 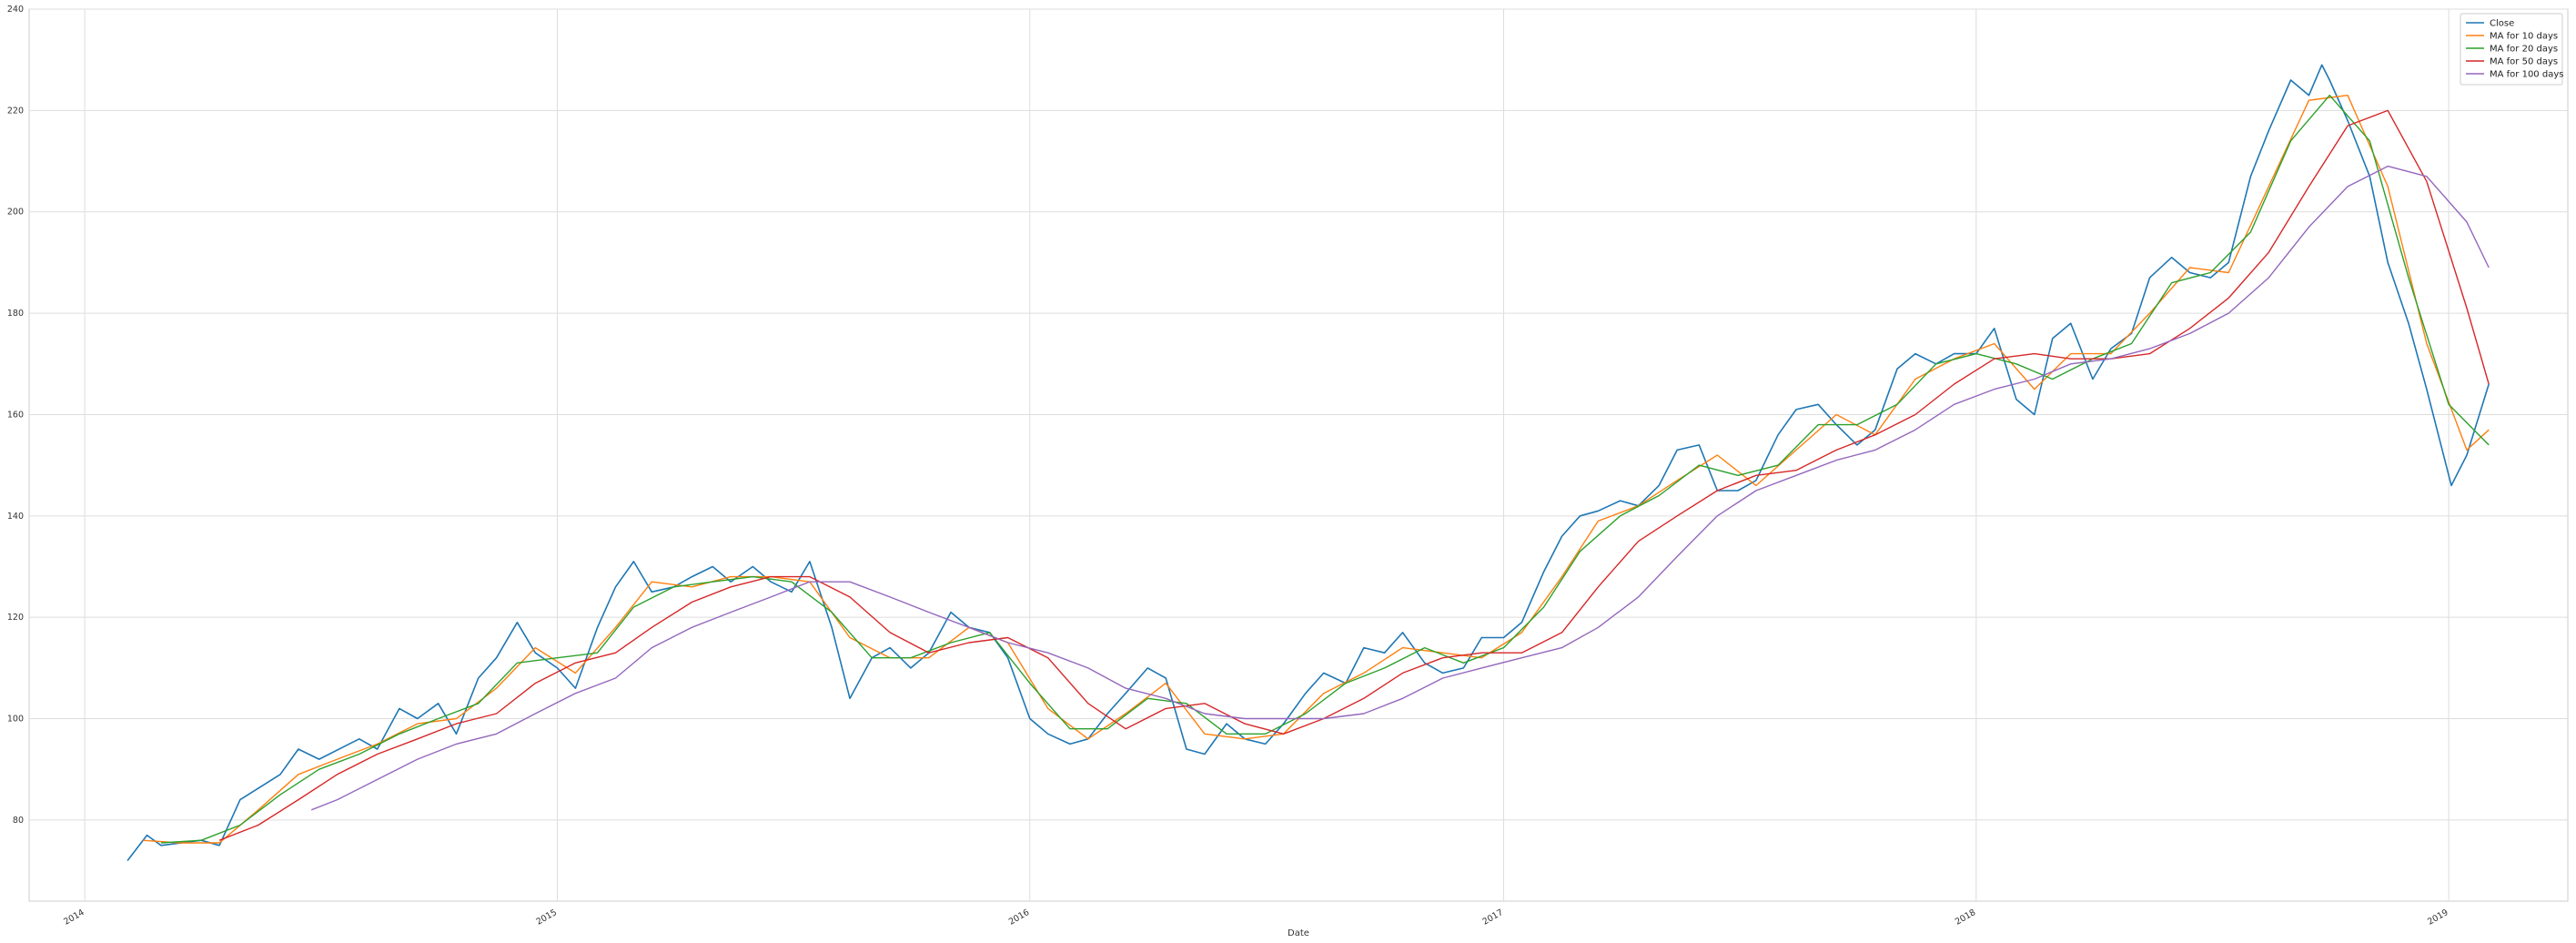 I want to click on y-tick-label: 160, so click(x=15, y=415).